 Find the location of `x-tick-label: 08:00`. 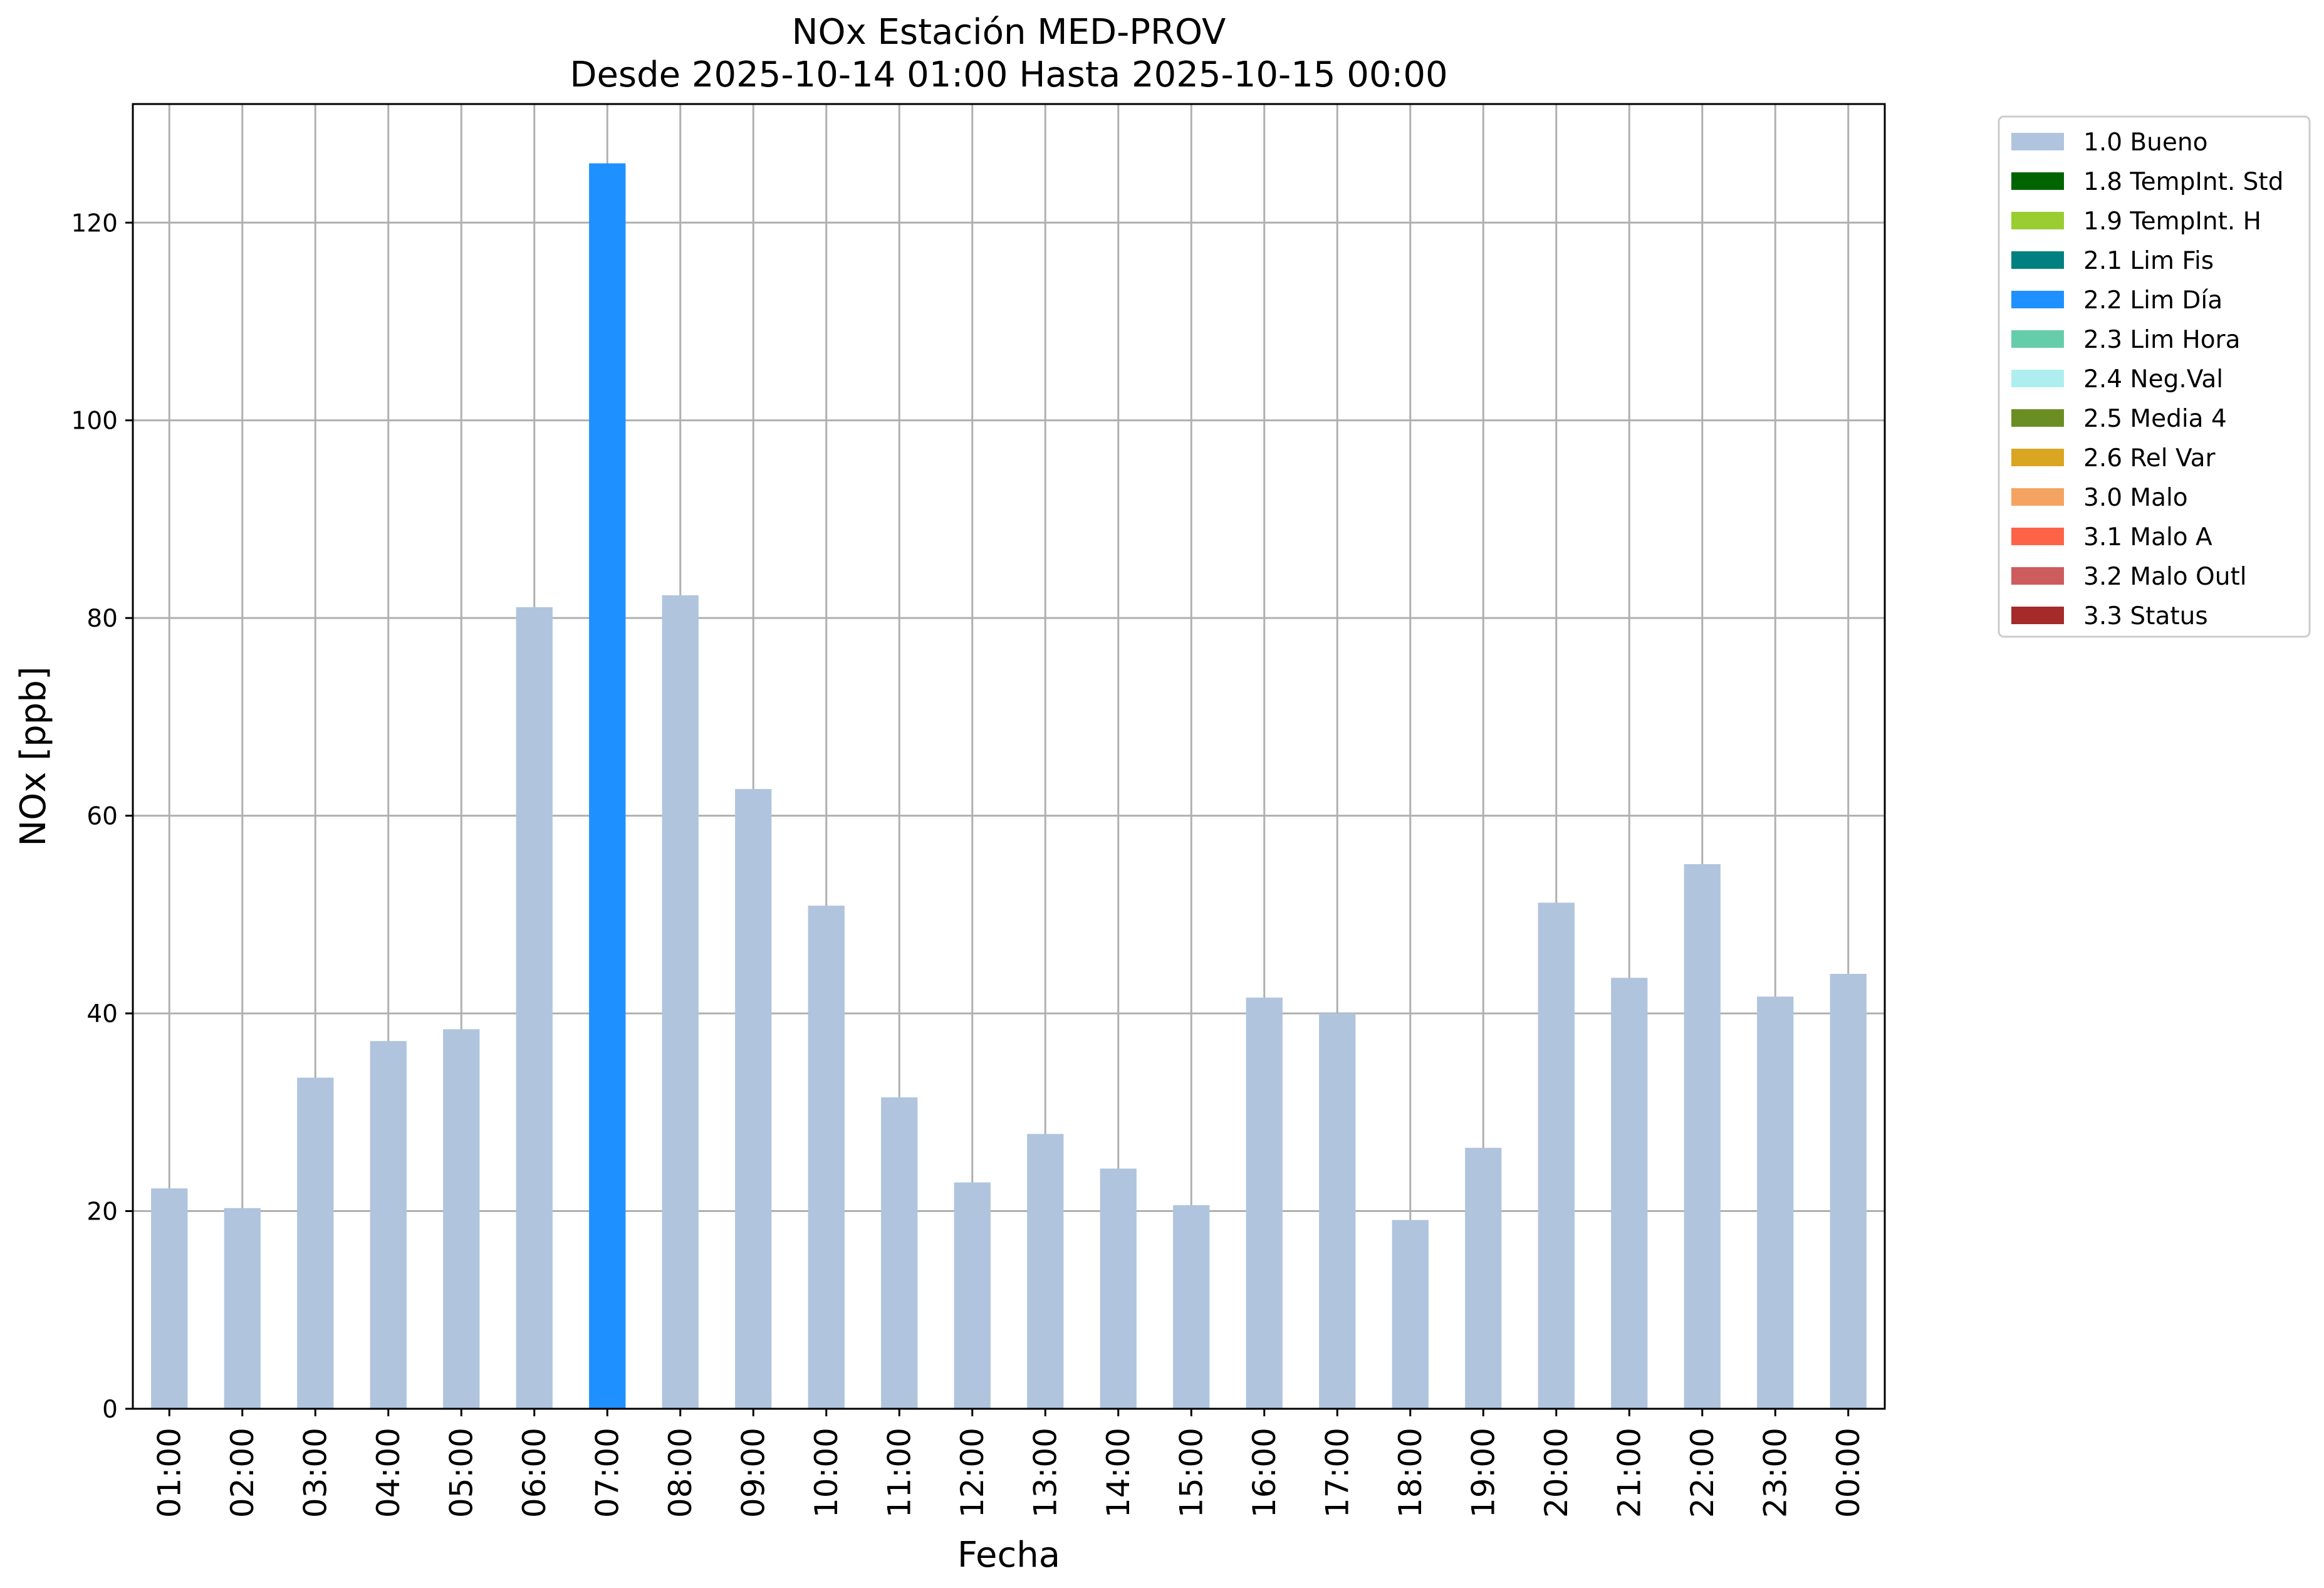

x-tick-label: 08:00 is located at coordinates (680, 1473).